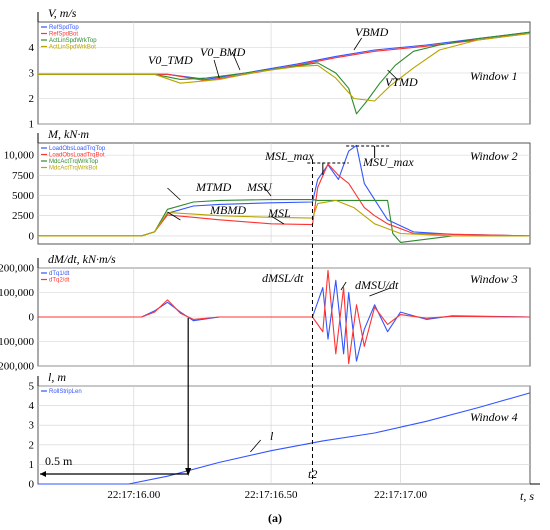 The width and height of the screenshot is (550, 530). I want to click on marker-arrowhead, so click(188, 472).